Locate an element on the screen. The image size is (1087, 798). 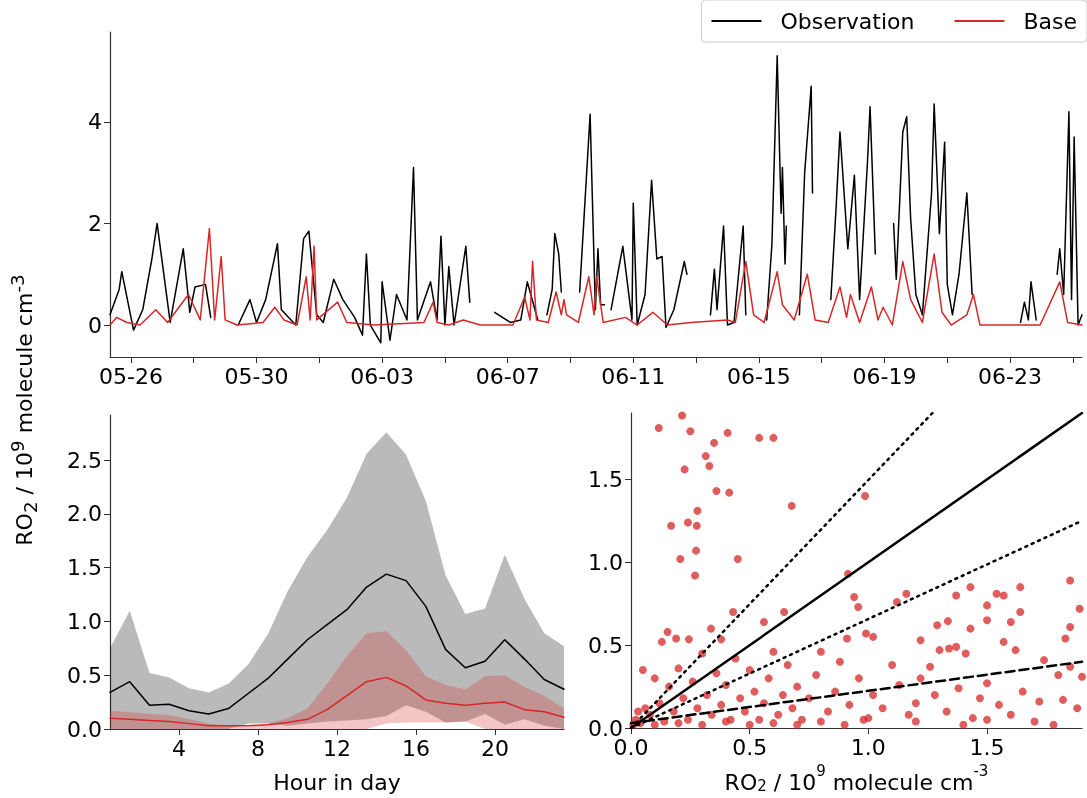
x-tick-label: 0.5 is located at coordinates (750, 747).